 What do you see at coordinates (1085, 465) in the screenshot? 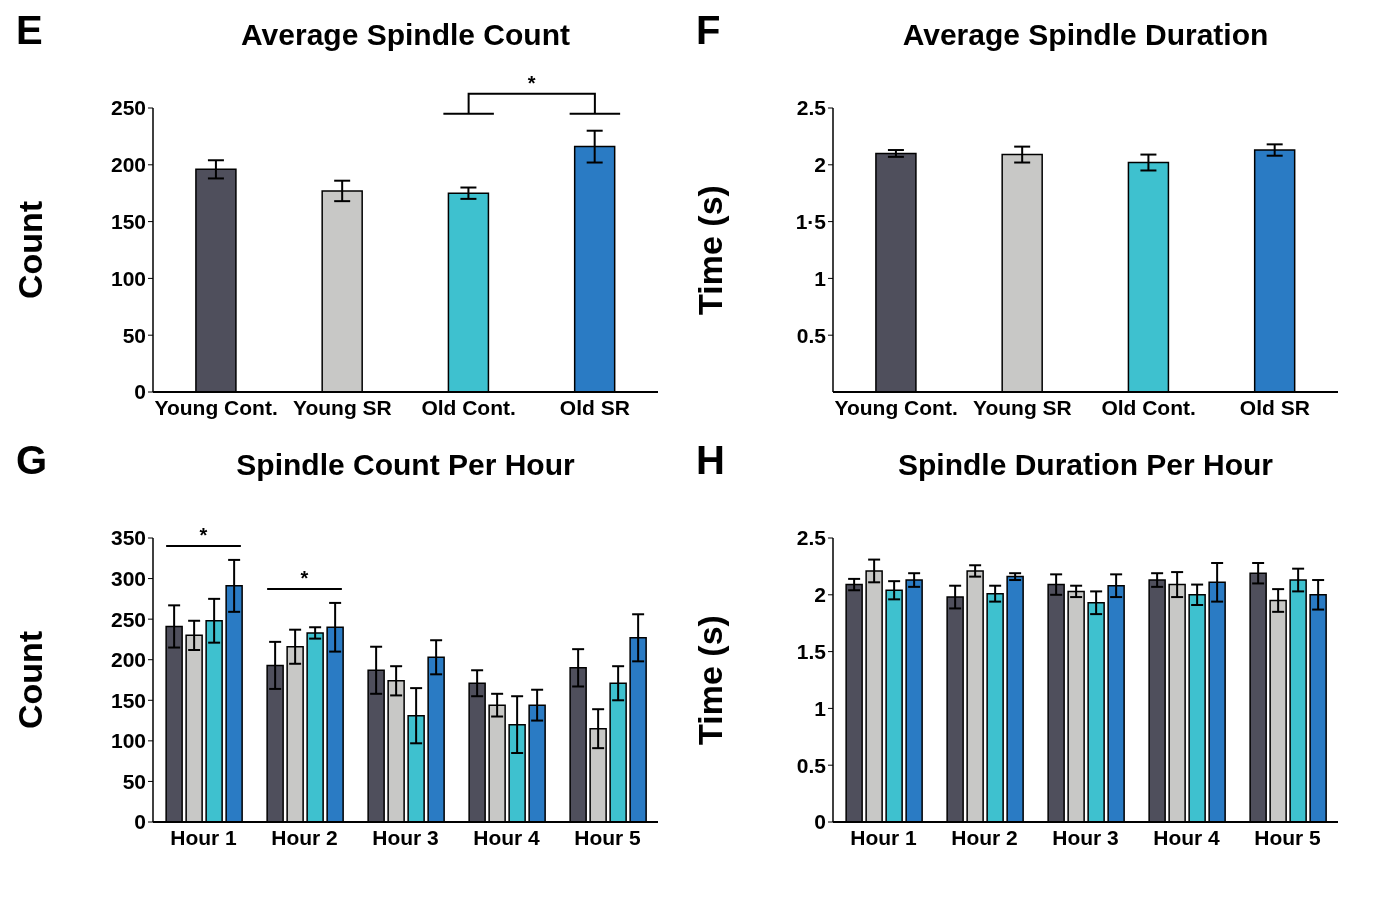
I see `chart-title: Spindle Duration Per Hour` at bounding box center [1085, 465].